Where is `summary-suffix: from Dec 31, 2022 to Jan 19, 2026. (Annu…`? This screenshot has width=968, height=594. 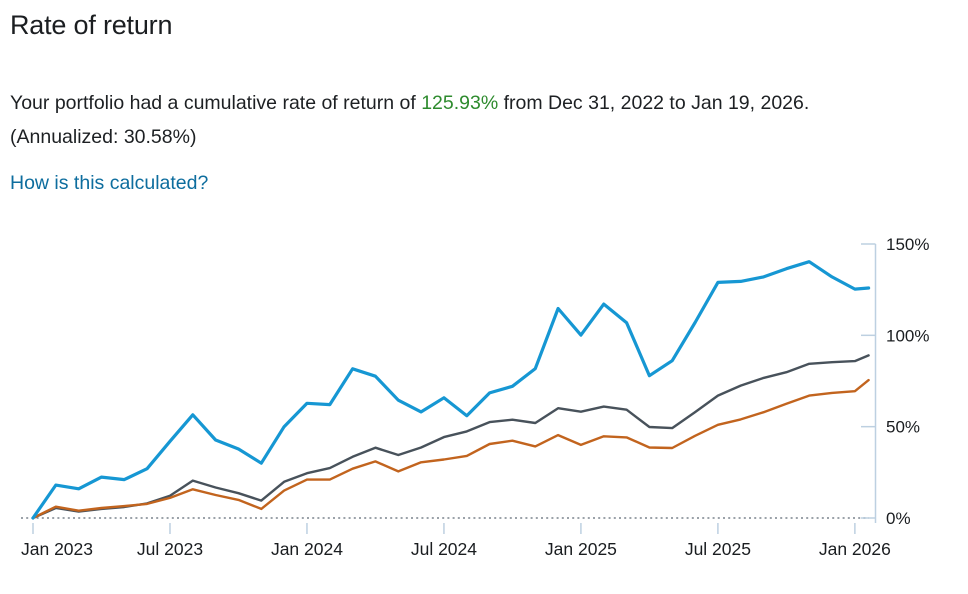 summary-suffix: from Dec 31, 2022 to Jan 19, 2026. (Annu… is located at coordinates (410, 120).